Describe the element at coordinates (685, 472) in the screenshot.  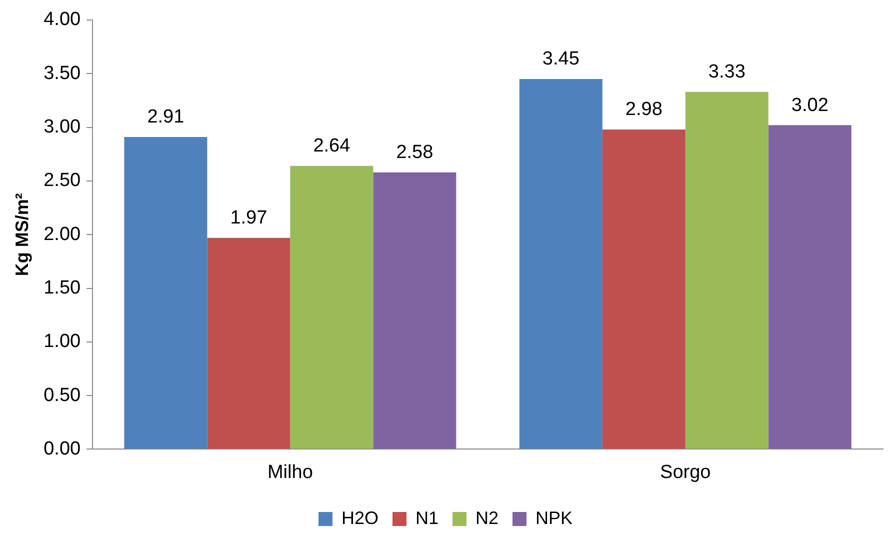
I see `x-tick-label: Sorgo` at that location.